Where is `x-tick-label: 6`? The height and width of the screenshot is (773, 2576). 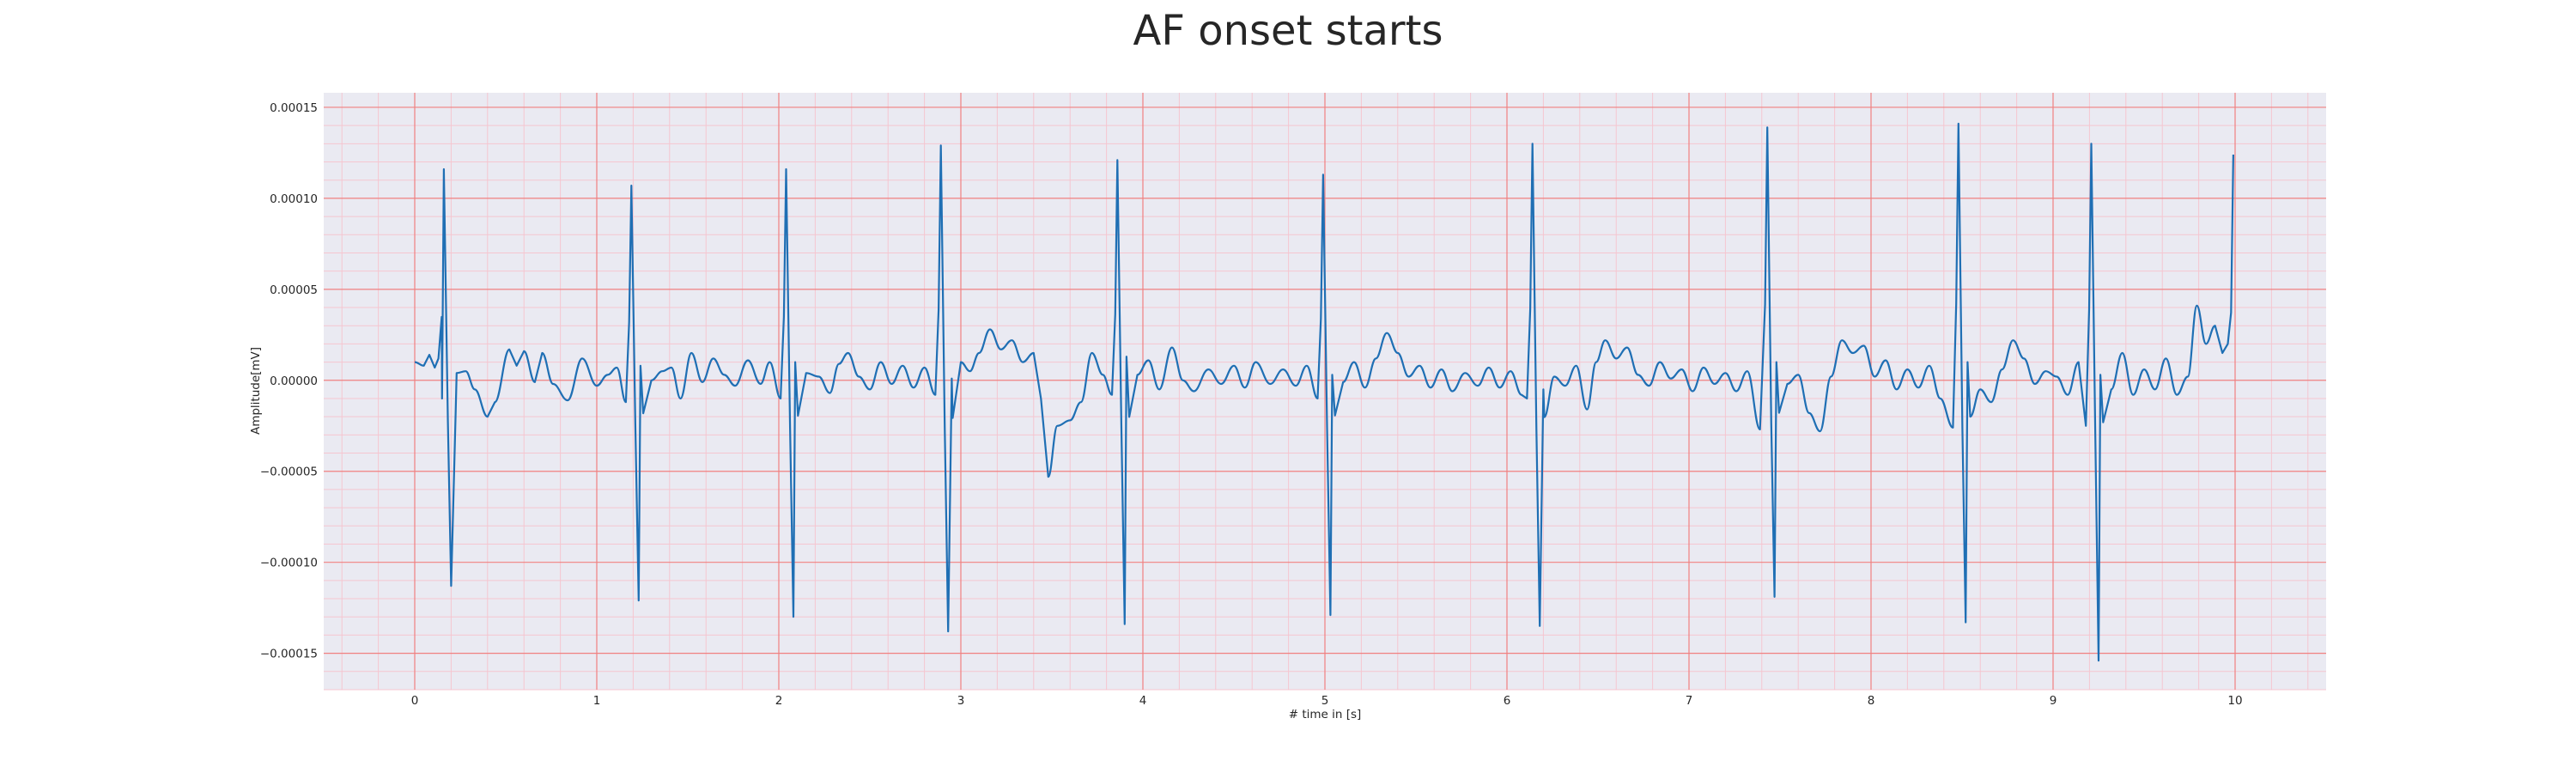 x-tick-label: 6 is located at coordinates (1507, 701).